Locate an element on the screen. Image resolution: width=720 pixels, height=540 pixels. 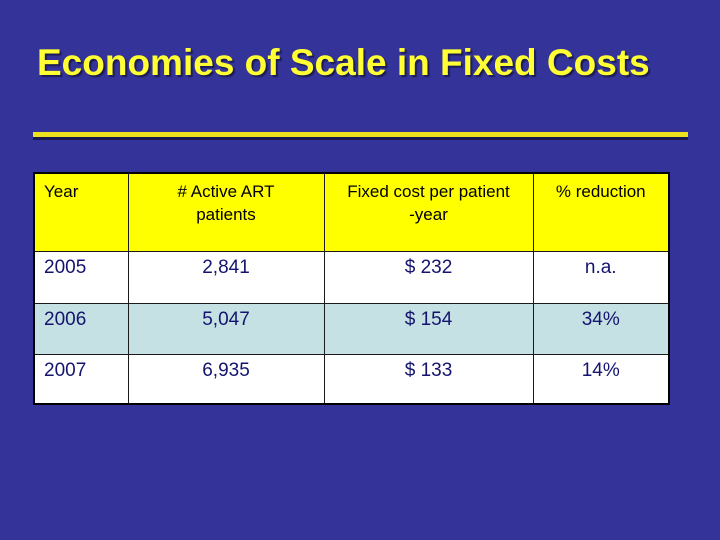
cell-reduction: 14% is located at coordinates (601, 379).